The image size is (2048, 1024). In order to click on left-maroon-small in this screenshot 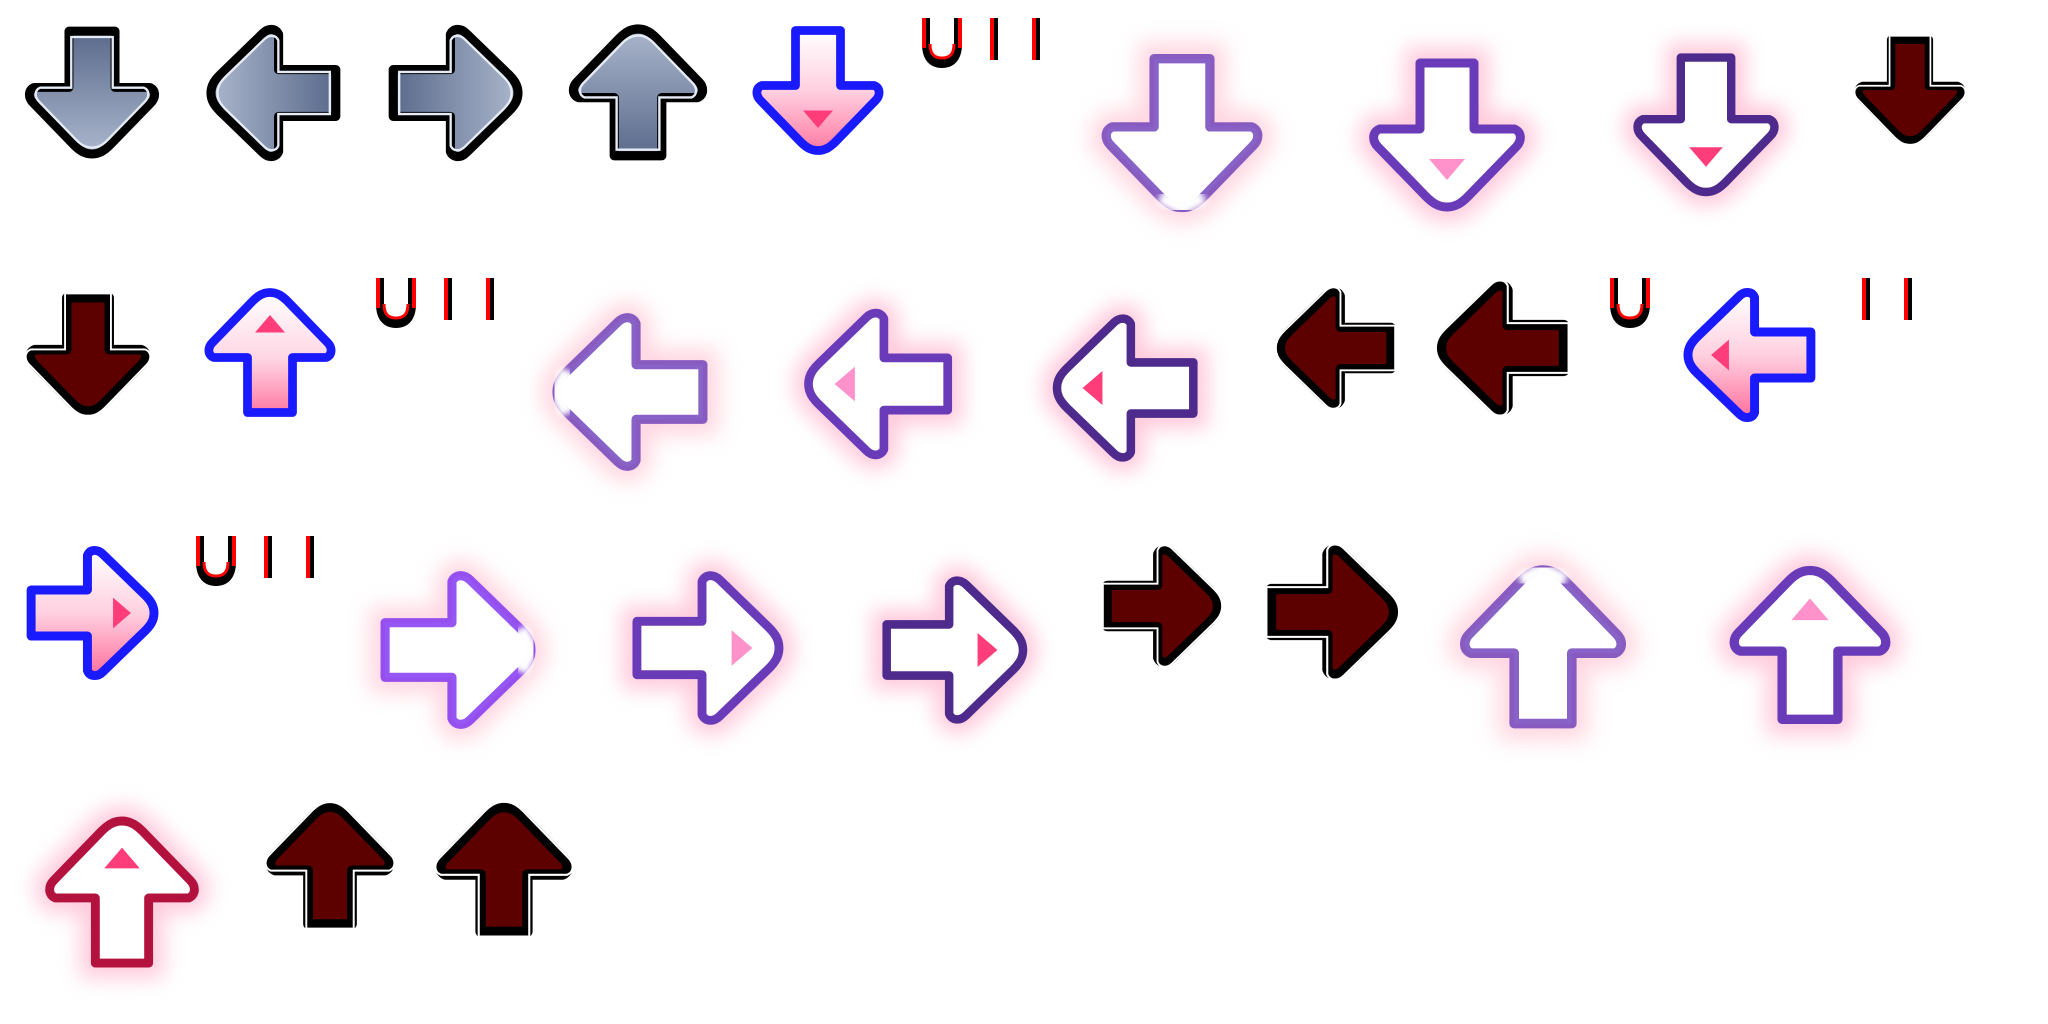, I will do `click(1335, 348)`.